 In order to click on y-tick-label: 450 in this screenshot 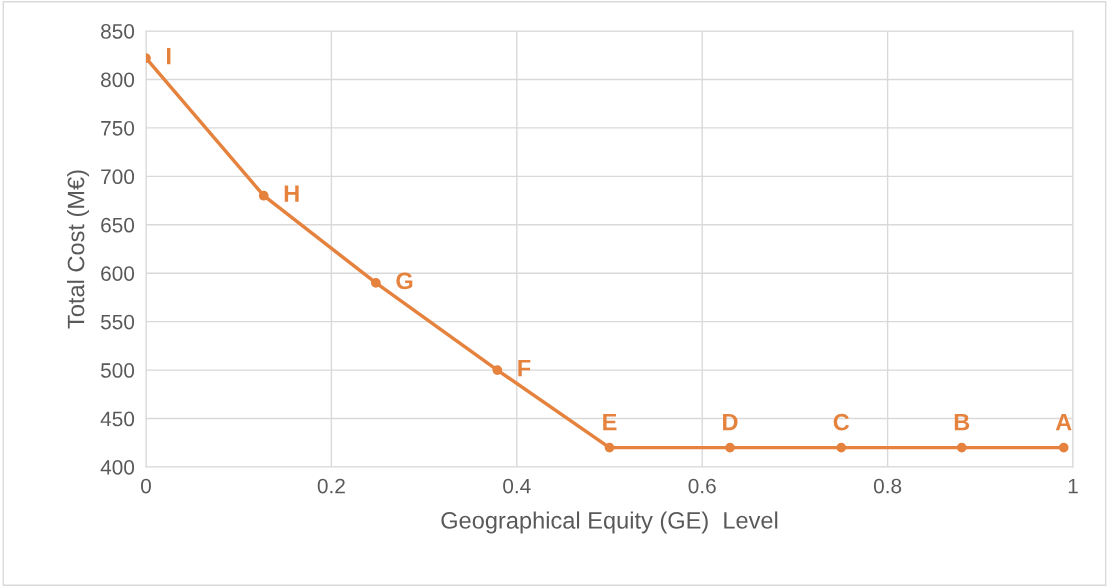, I will do `click(117, 419)`.